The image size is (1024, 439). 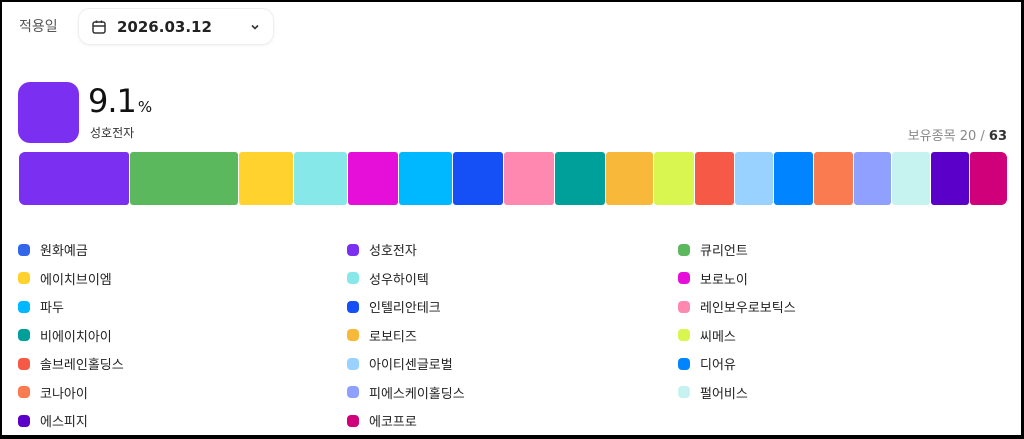 I want to click on legend-item: 아이티센글로벌, so click(x=512, y=363).